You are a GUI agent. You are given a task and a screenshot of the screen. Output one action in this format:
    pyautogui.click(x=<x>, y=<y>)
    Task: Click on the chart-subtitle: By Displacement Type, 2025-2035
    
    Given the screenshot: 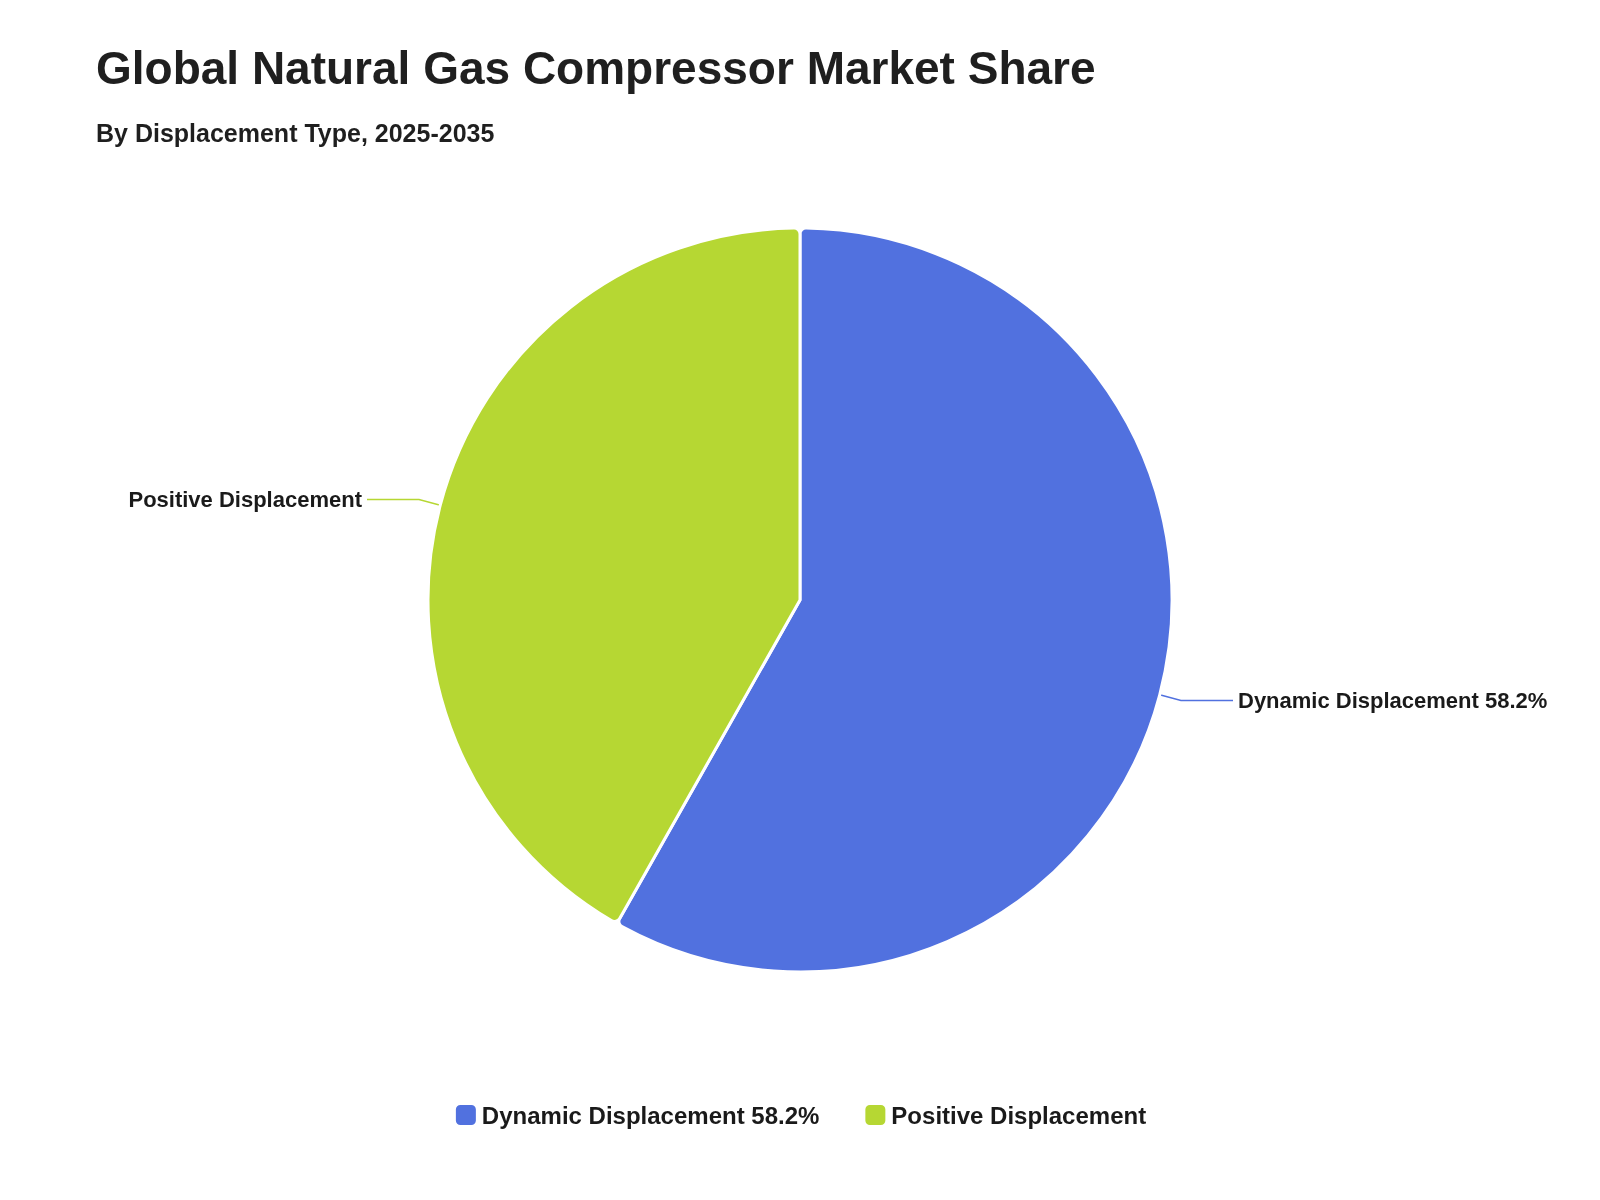 What is the action you would take?
    pyautogui.click(x=295, y=132)
    